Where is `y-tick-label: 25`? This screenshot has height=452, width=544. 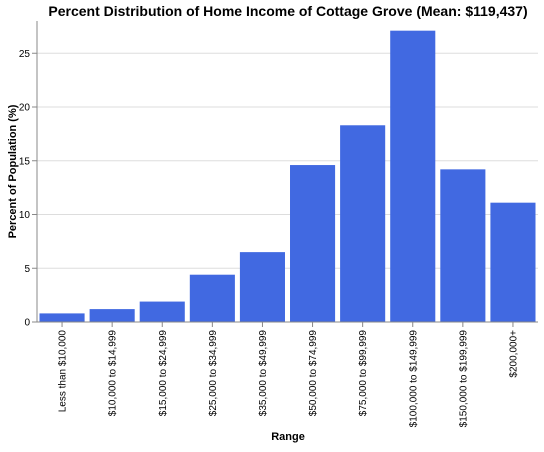 y-tick-label: 25 is located at coordinates (25, 54).